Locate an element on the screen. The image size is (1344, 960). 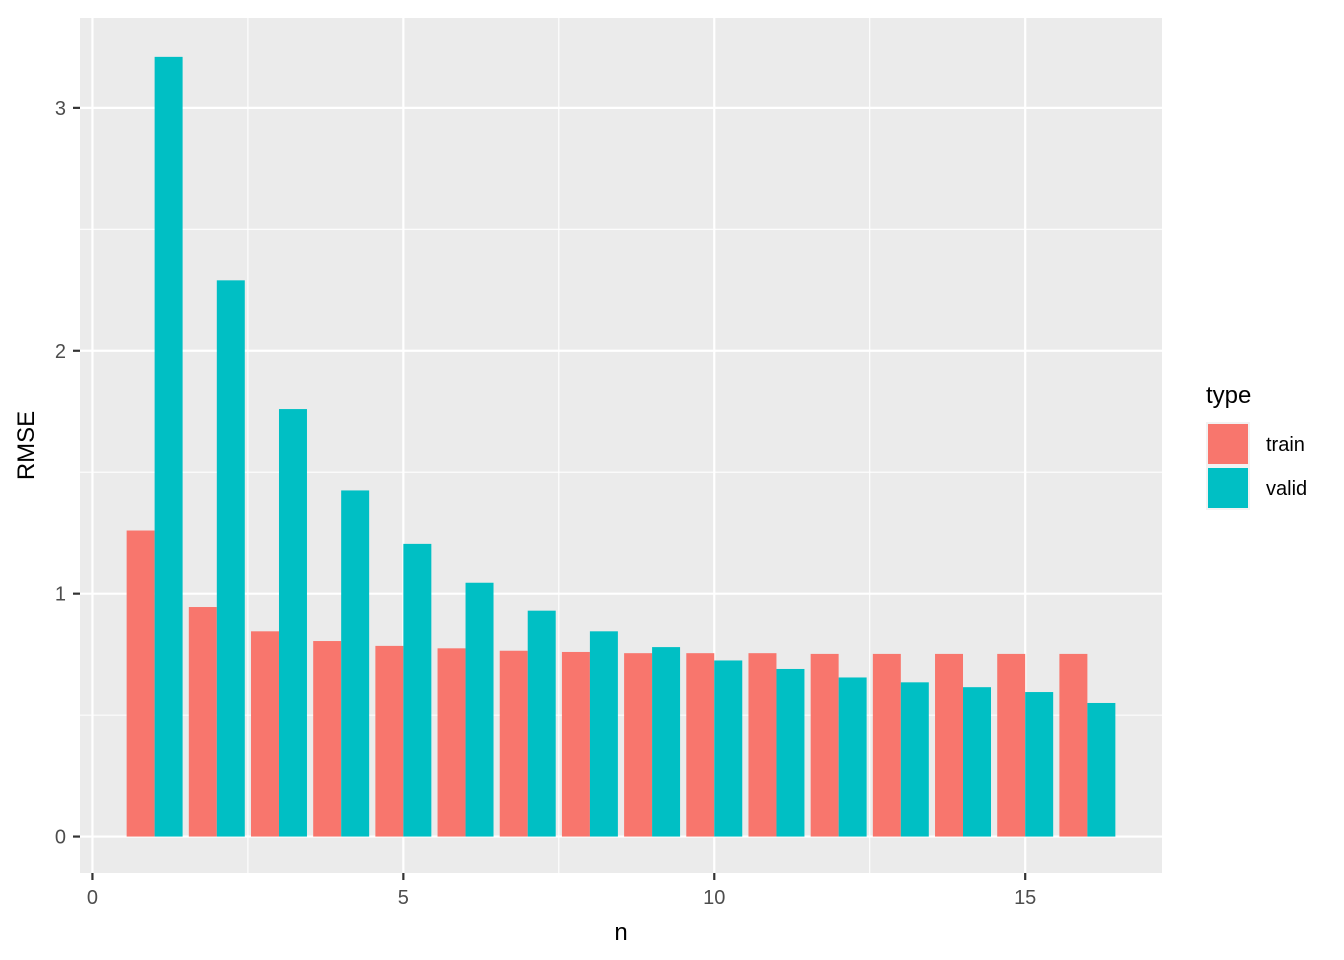
x-tick-label: 0 is located at coordinates (92, 898).